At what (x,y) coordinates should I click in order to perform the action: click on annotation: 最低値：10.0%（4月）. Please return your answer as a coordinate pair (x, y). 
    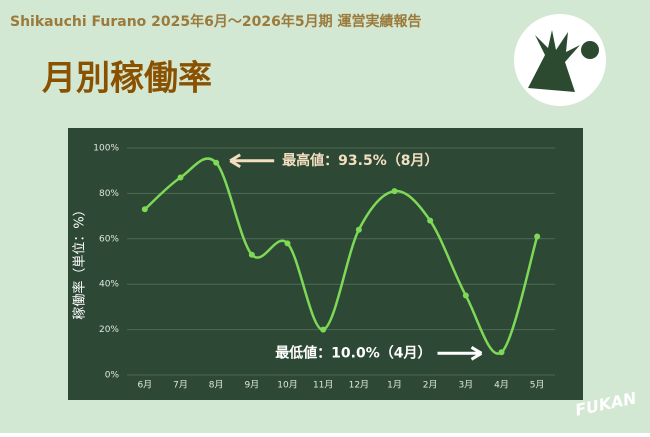
    Looking at the image, I should click on (353, 352).